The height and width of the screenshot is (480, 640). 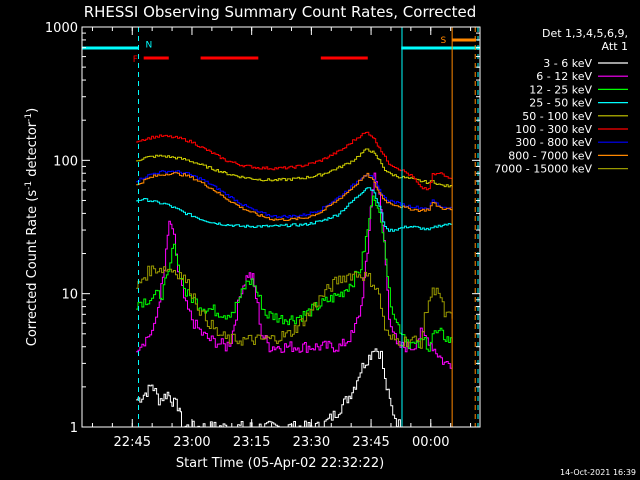 What do you see at coordinates (553, 129) in the screenshot?
I see `legend-label-5: 100 - 300 keV` at bounding box center [553, 129].